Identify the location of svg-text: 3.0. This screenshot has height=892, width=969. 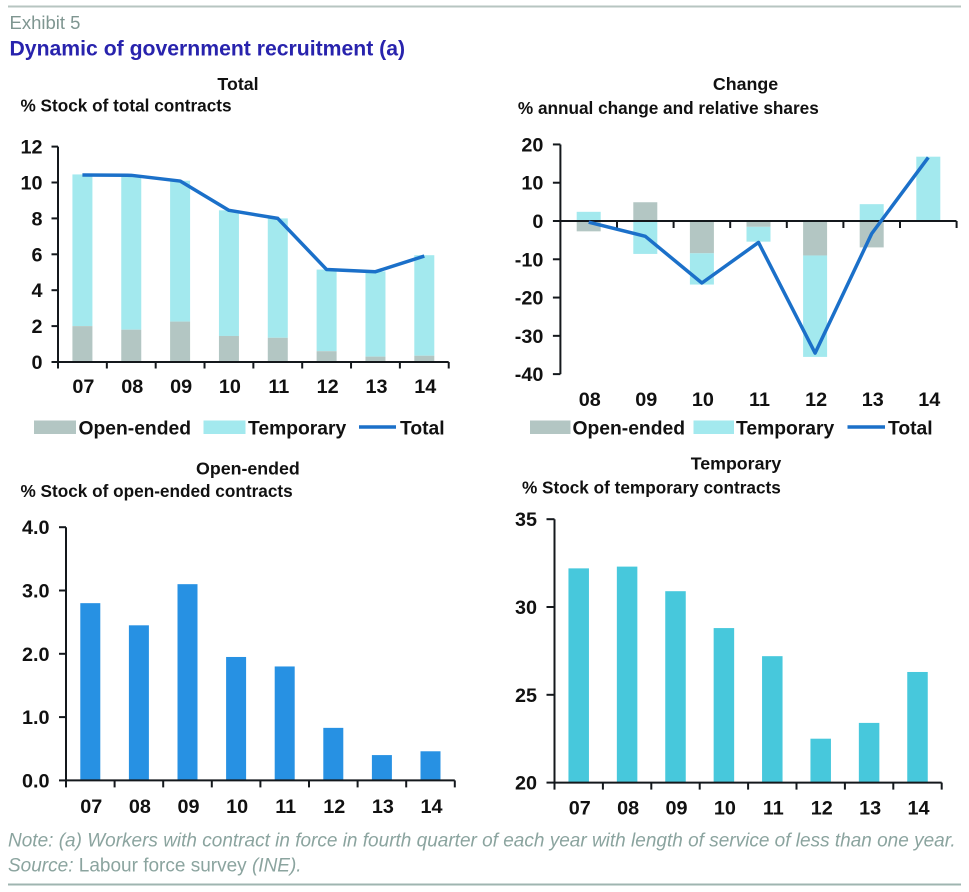
(36, 592).